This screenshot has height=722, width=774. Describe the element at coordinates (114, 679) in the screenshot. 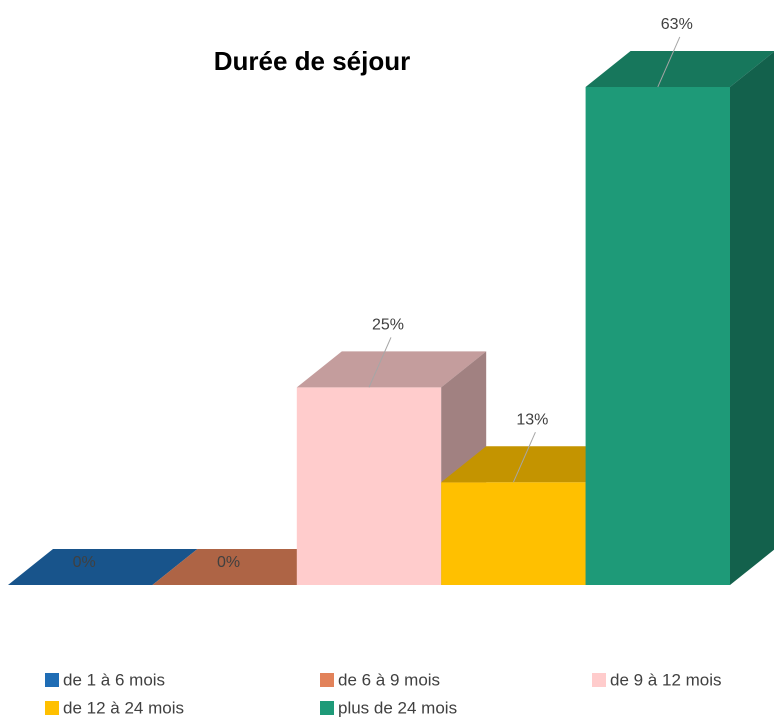

I see `legend-label: de 1 à 6 mois` at that location.